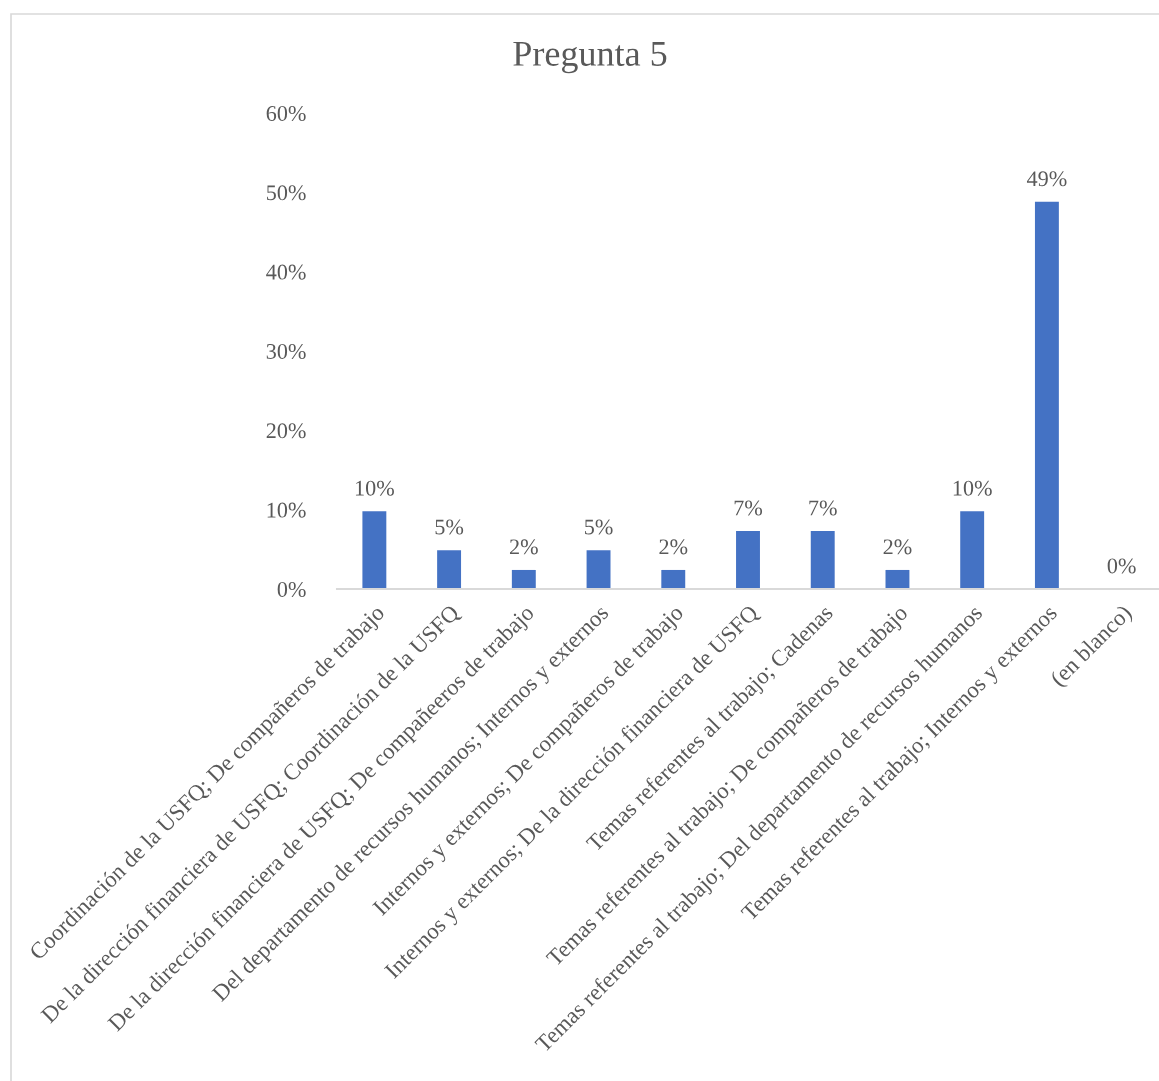 This screenshot has height=1081, width=1159. Describe the element at coordinates (286, 431) in the screenshot. I see `y-tick-label: 20%` at that location.